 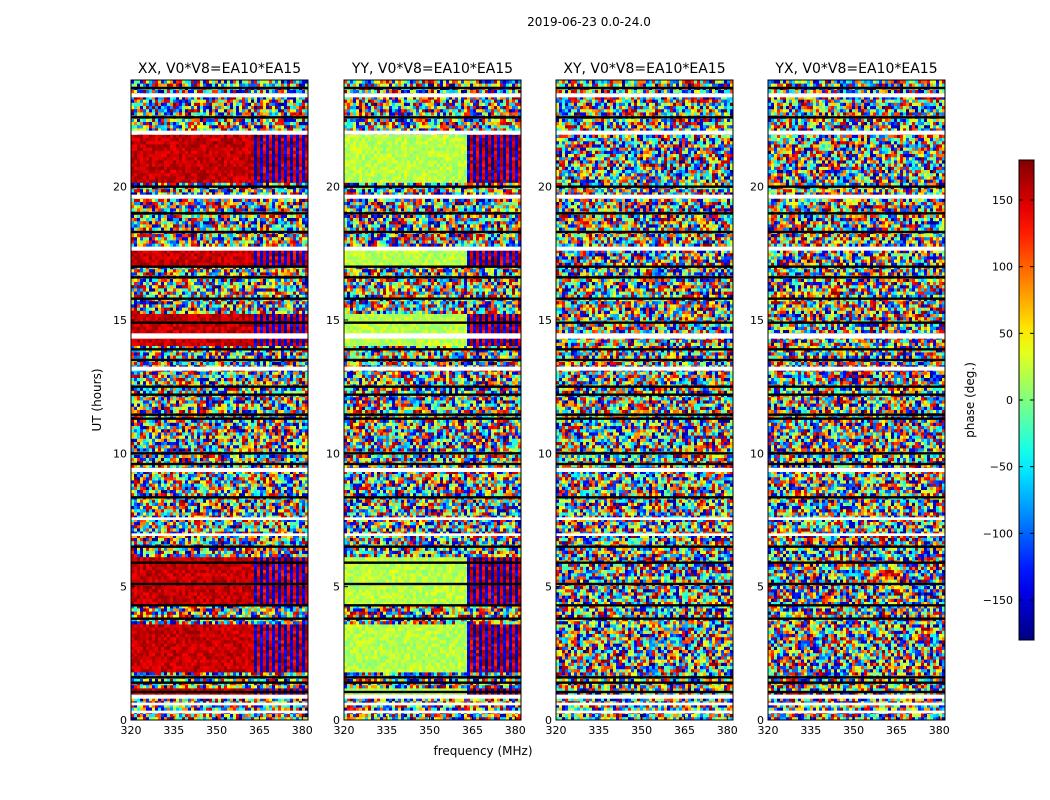 I want to click on phase-heatmap, so click(x=856, y=400).